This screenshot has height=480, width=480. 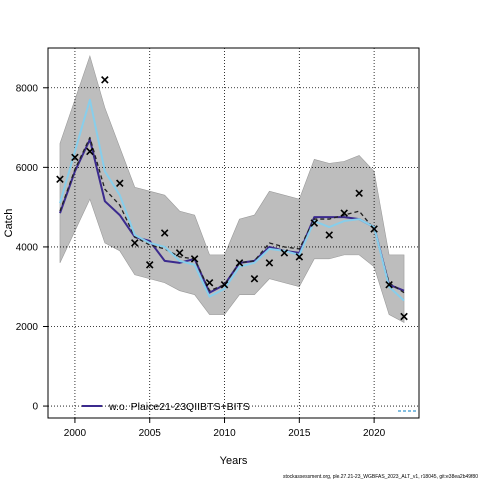 I want to click on observation-mark-b-2004, so click(x=135, y=243).